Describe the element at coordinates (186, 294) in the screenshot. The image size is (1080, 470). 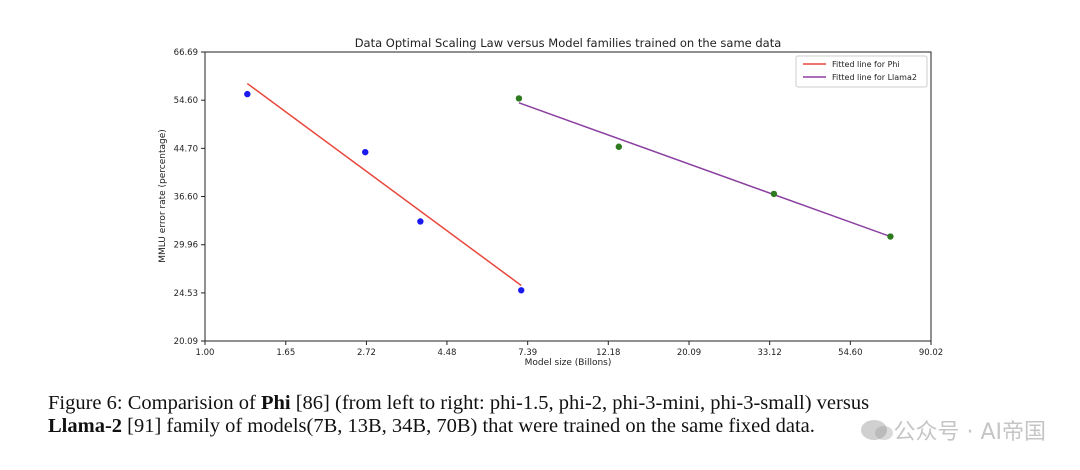
I see `y-tick-label: 24.53` at that location.